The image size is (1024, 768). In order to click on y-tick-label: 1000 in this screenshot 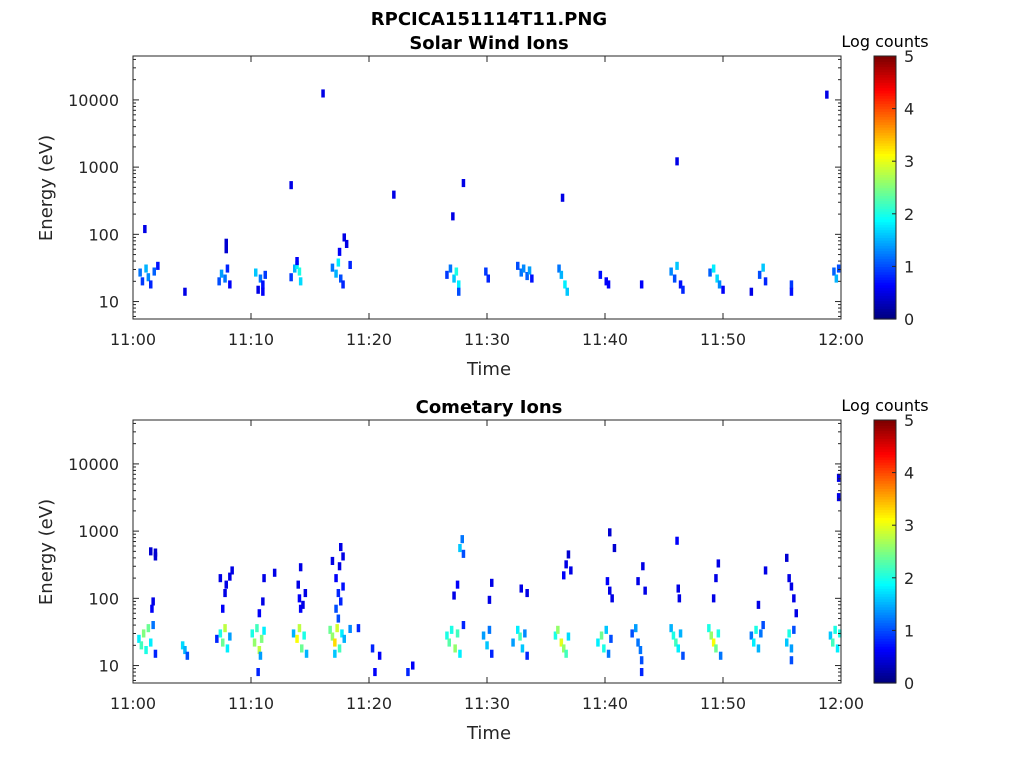, I will do `click(98, 531)`.